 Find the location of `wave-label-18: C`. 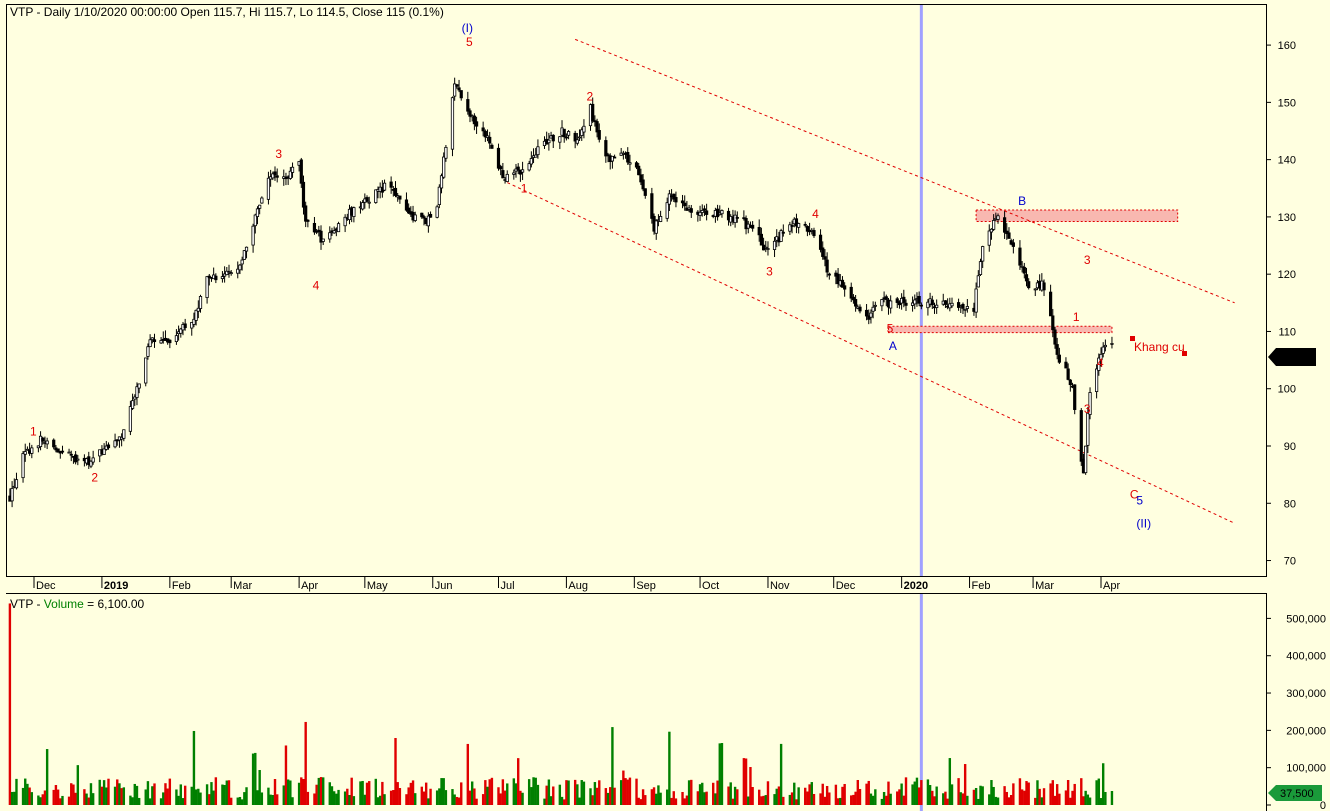

wave-label-18: C is located at coordinates (1134, 495).